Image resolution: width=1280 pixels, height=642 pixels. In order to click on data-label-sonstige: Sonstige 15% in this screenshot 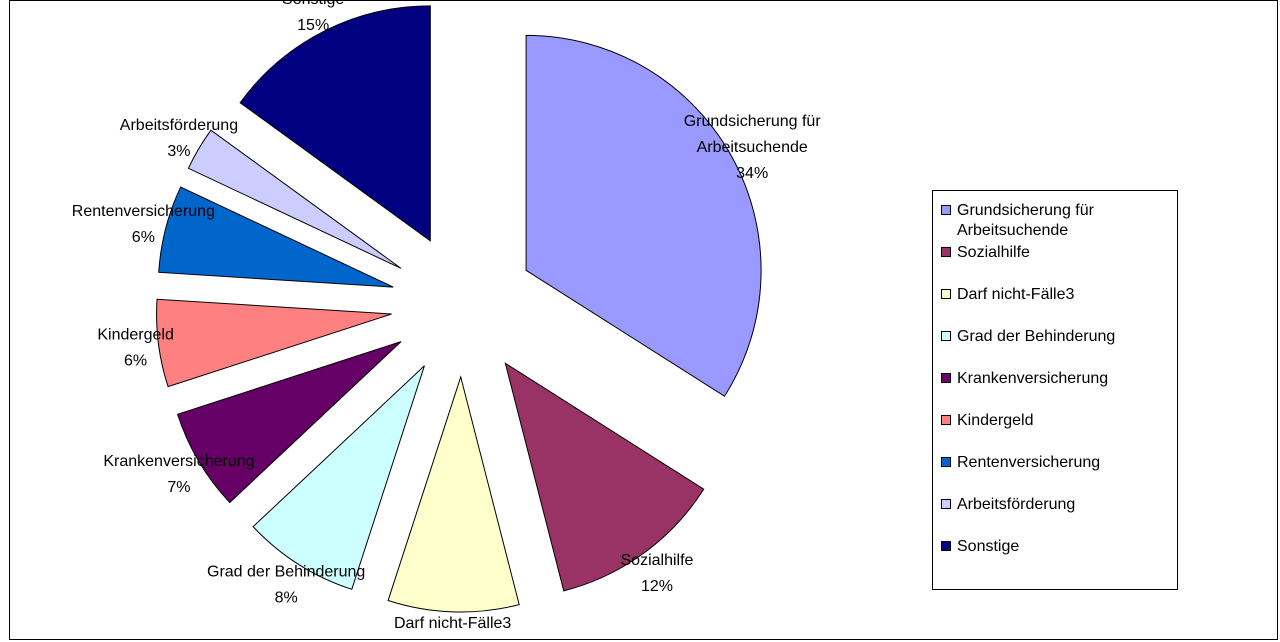, I will do `click(313, 17)`.